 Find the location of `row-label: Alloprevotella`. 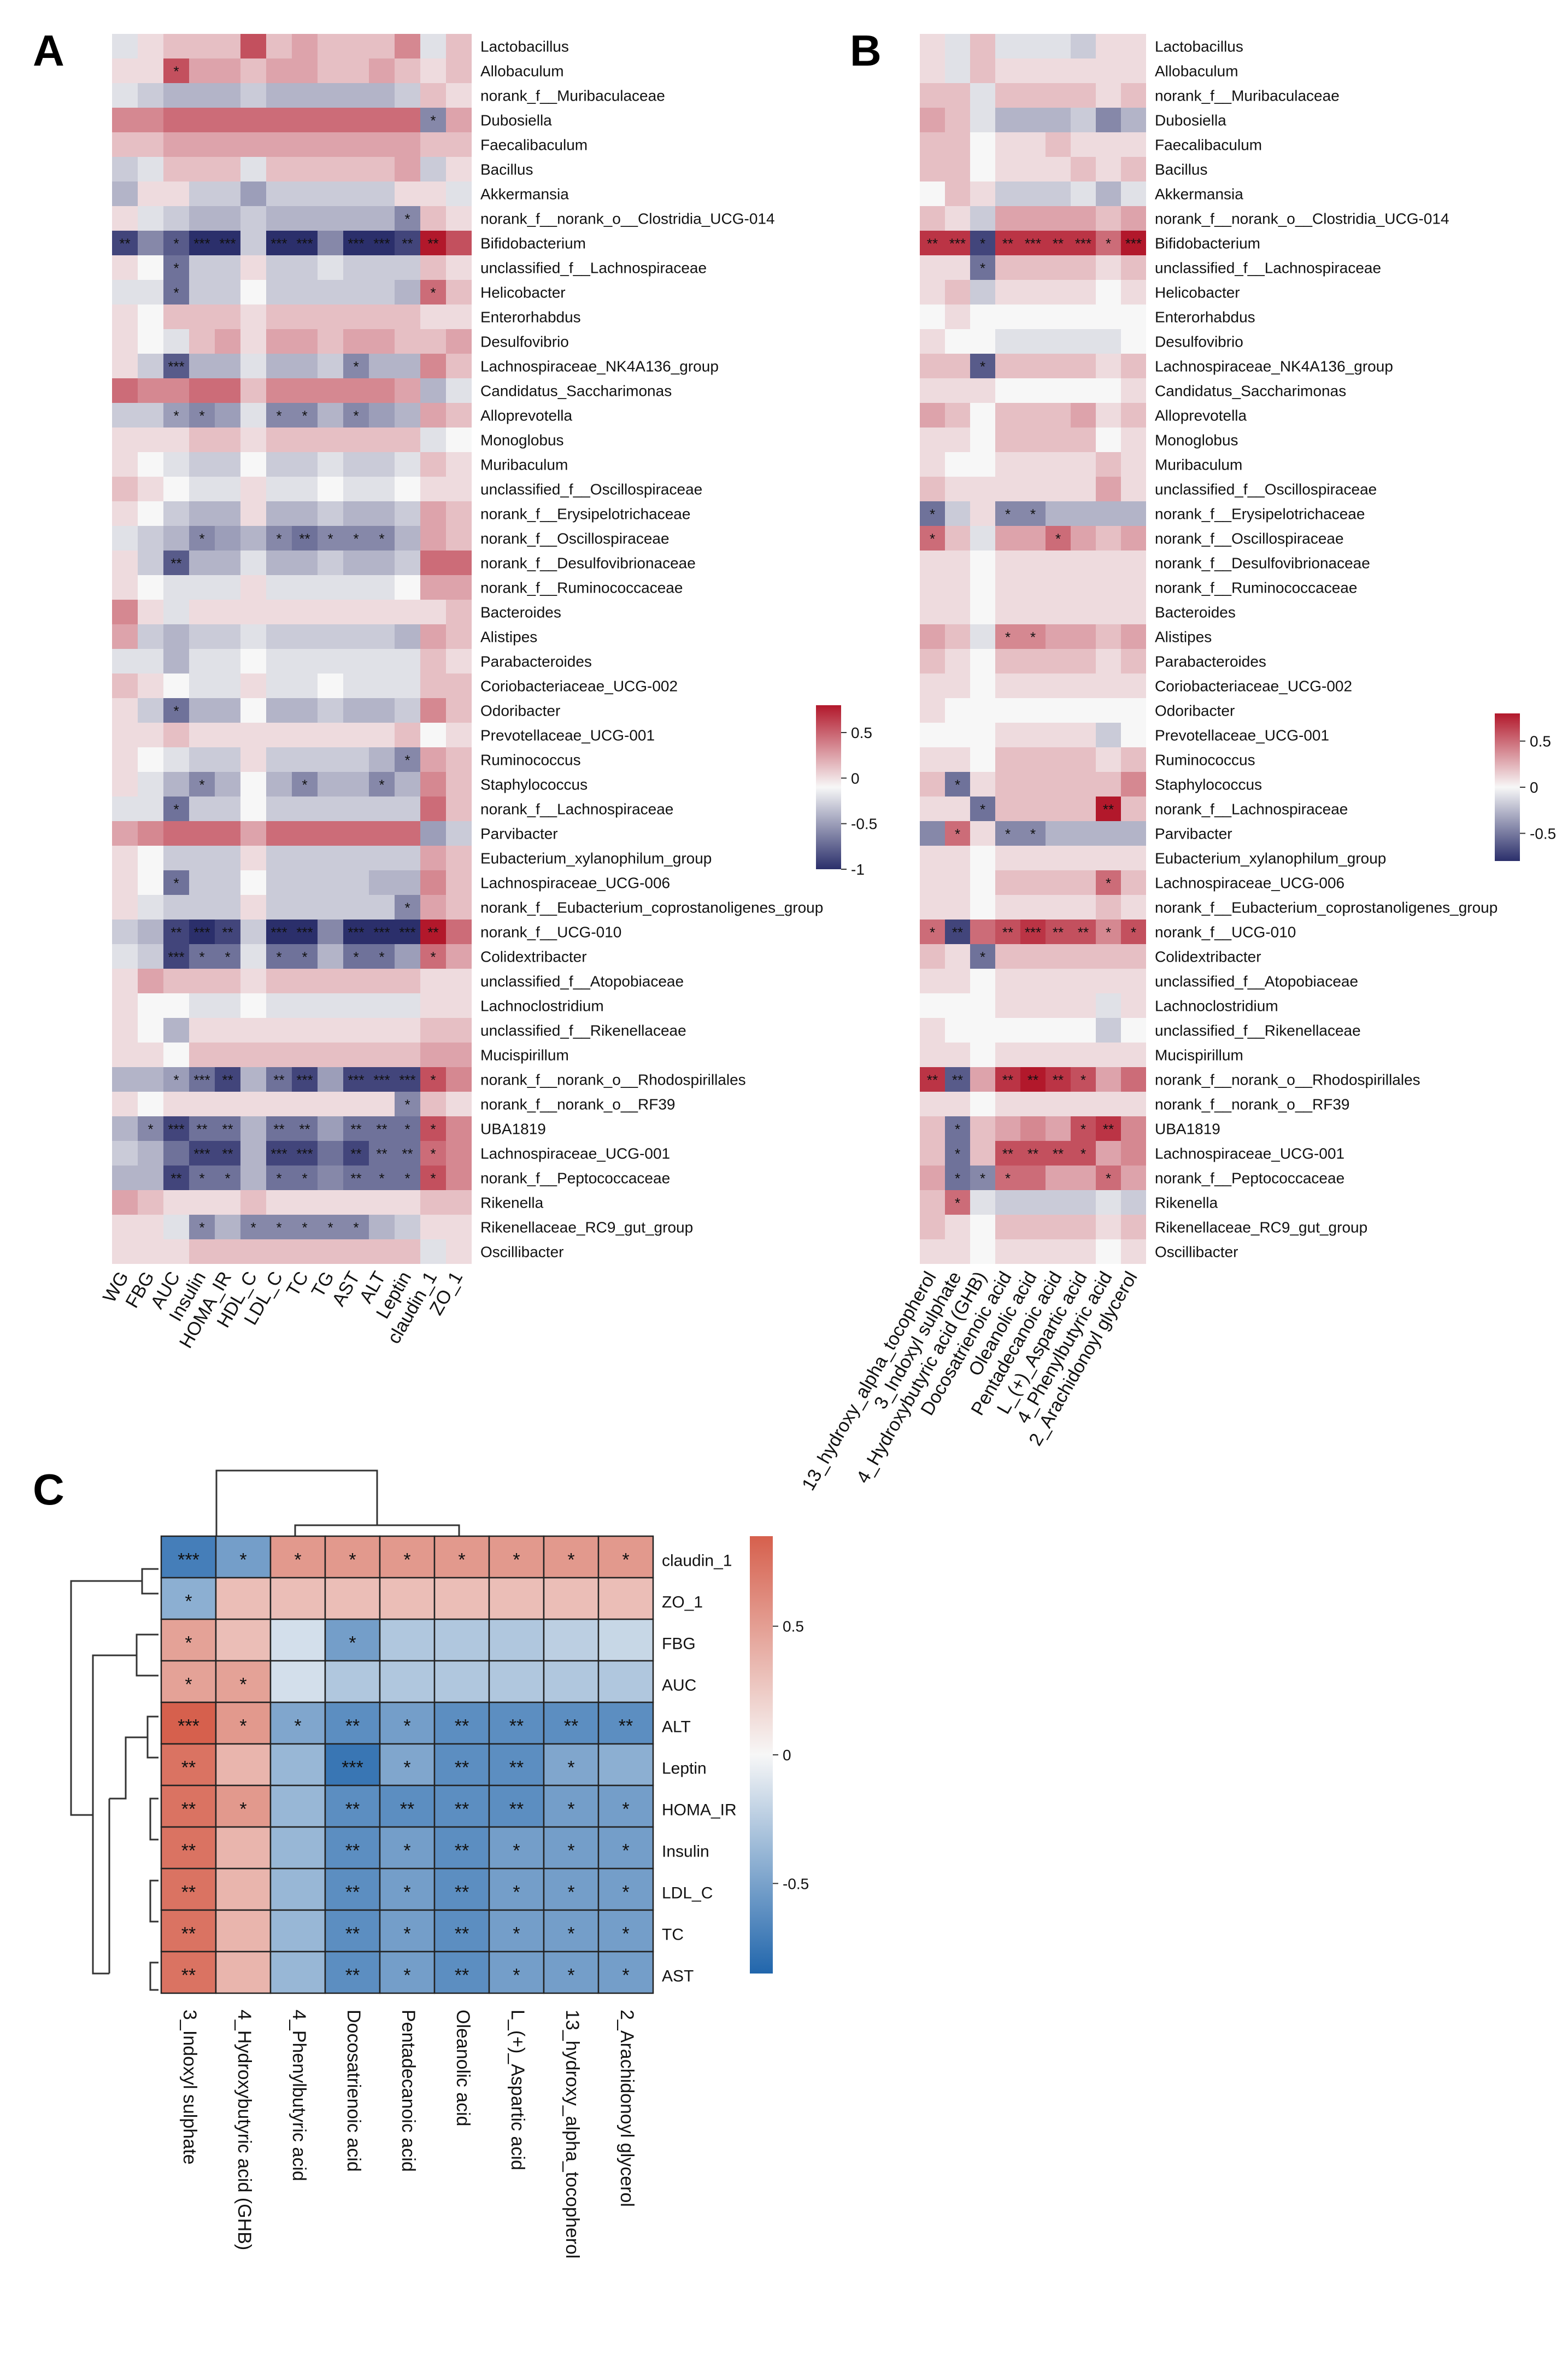

row-label: Alloprevotella is located at coordinates (1201, 415).